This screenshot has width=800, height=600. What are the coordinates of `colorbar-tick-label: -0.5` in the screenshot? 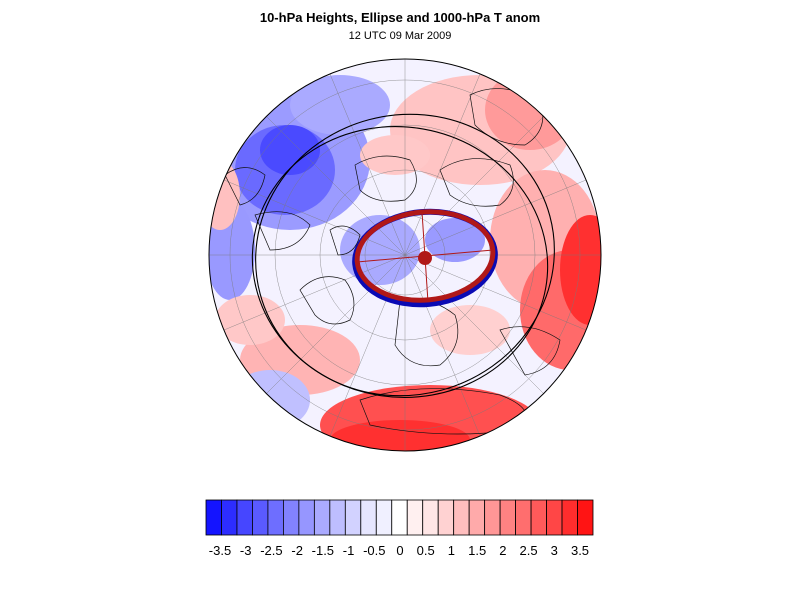 It's located at (374, 550).